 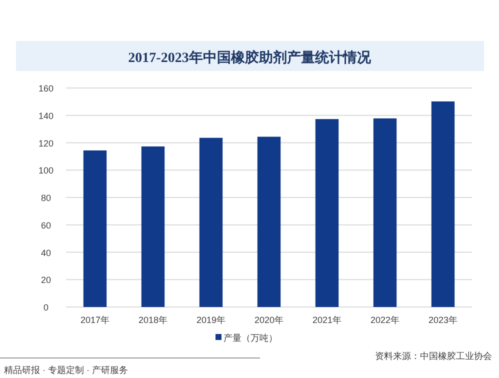 I want to click on text: 精品研报 · 专题定制 · 产研服务, so click(x=66, y=370).